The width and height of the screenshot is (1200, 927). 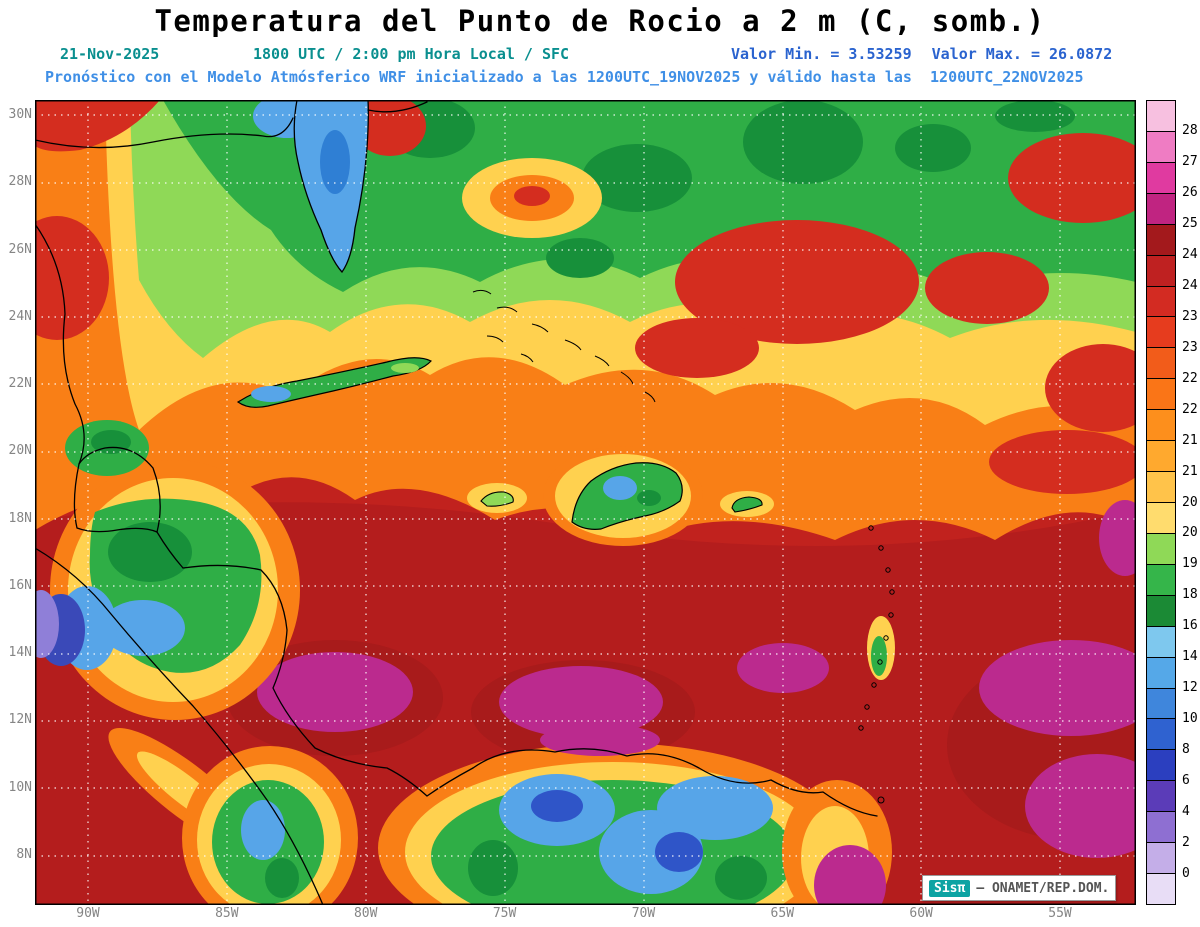 What do you see at coordinates (1191, 316) in the screenshot?
I see `colorbar-tick-label: 23.5` at bounding box center [1191, 316].